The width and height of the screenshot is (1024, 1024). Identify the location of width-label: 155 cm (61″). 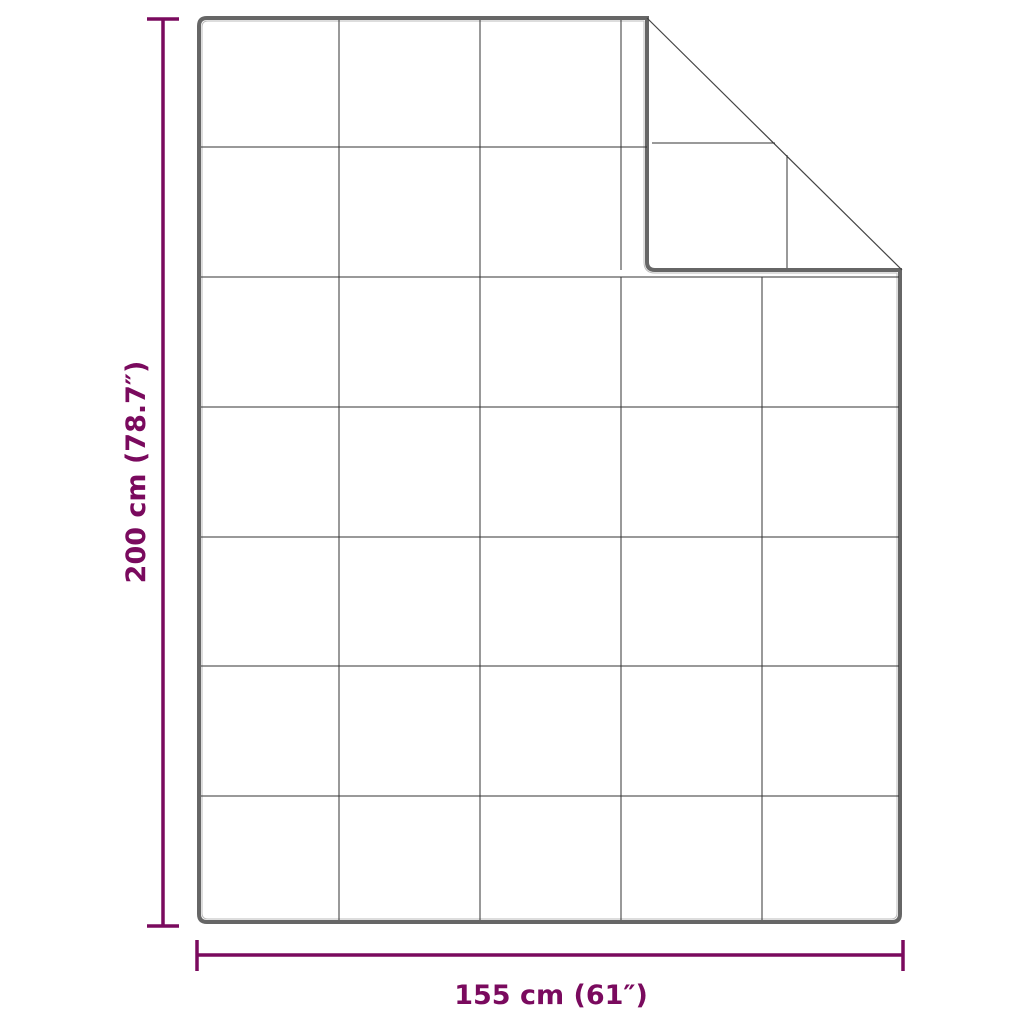
(551, 995).